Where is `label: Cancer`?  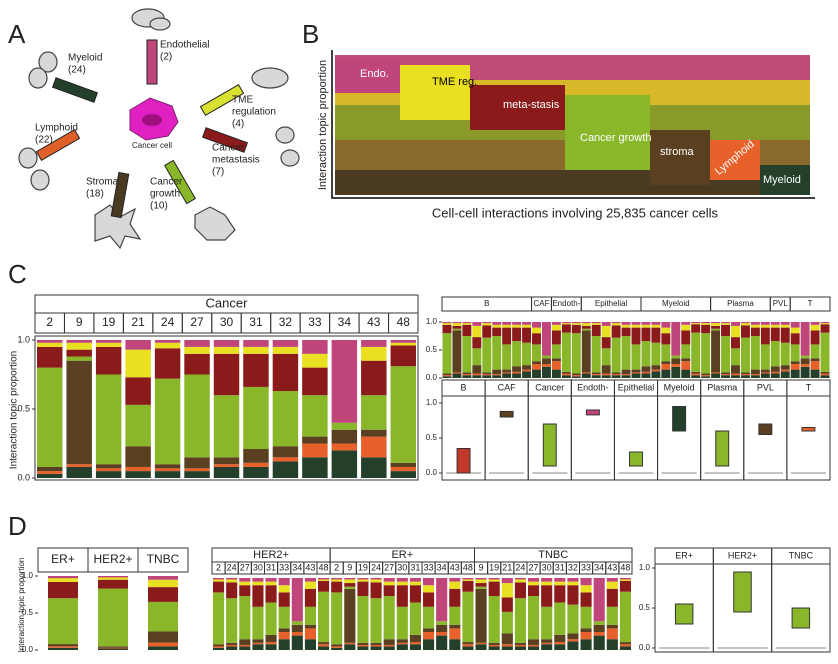 label: Cancer is located at coordinates (227, 302).